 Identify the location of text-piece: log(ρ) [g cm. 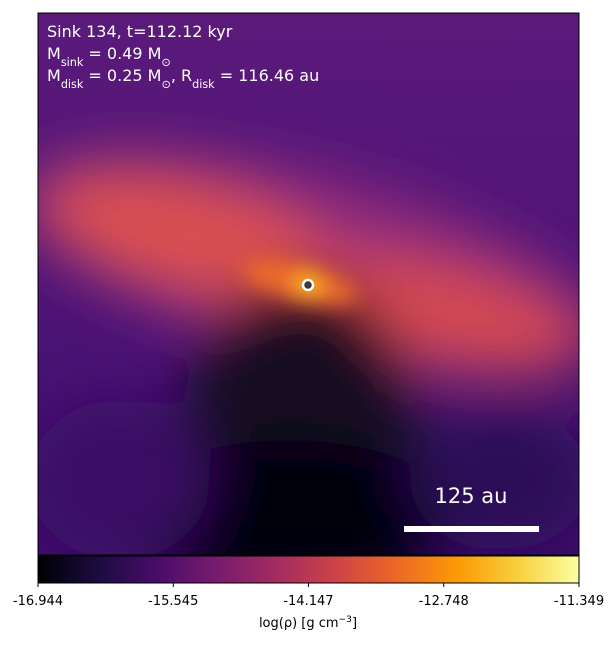
(299, 623).